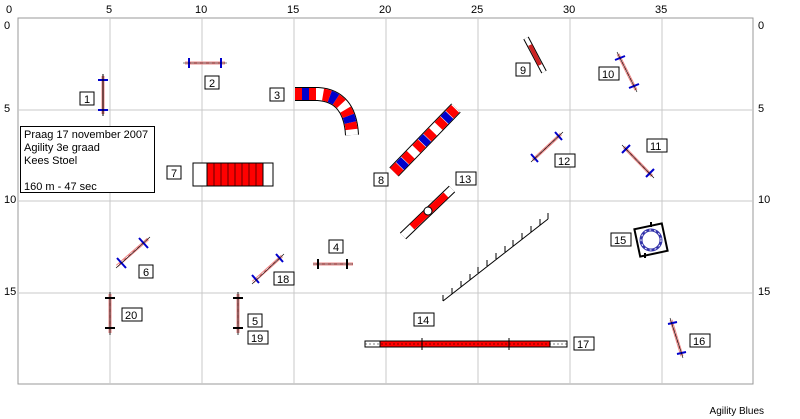  I want to click on y-tick-left-15: 15, so click(10, 292).